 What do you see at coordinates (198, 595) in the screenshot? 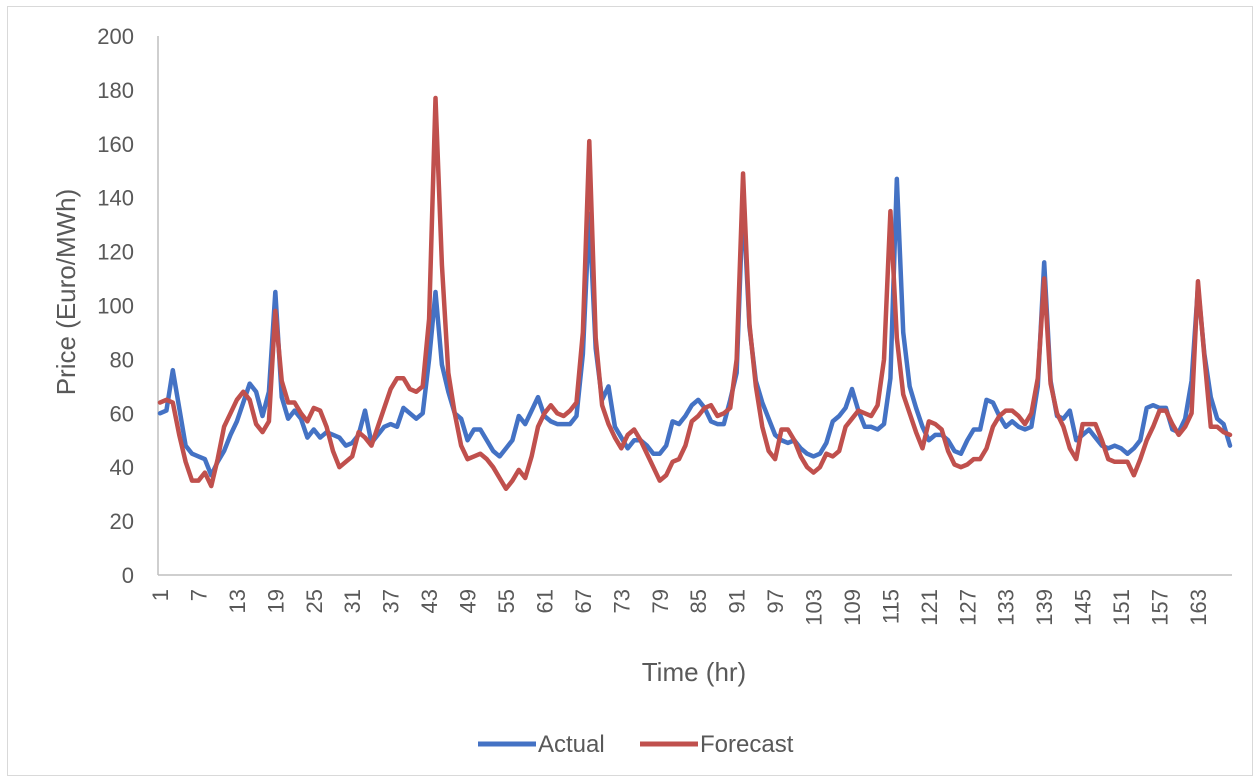
I see `x-tick-label: 7` at bounding box center [198, 595].